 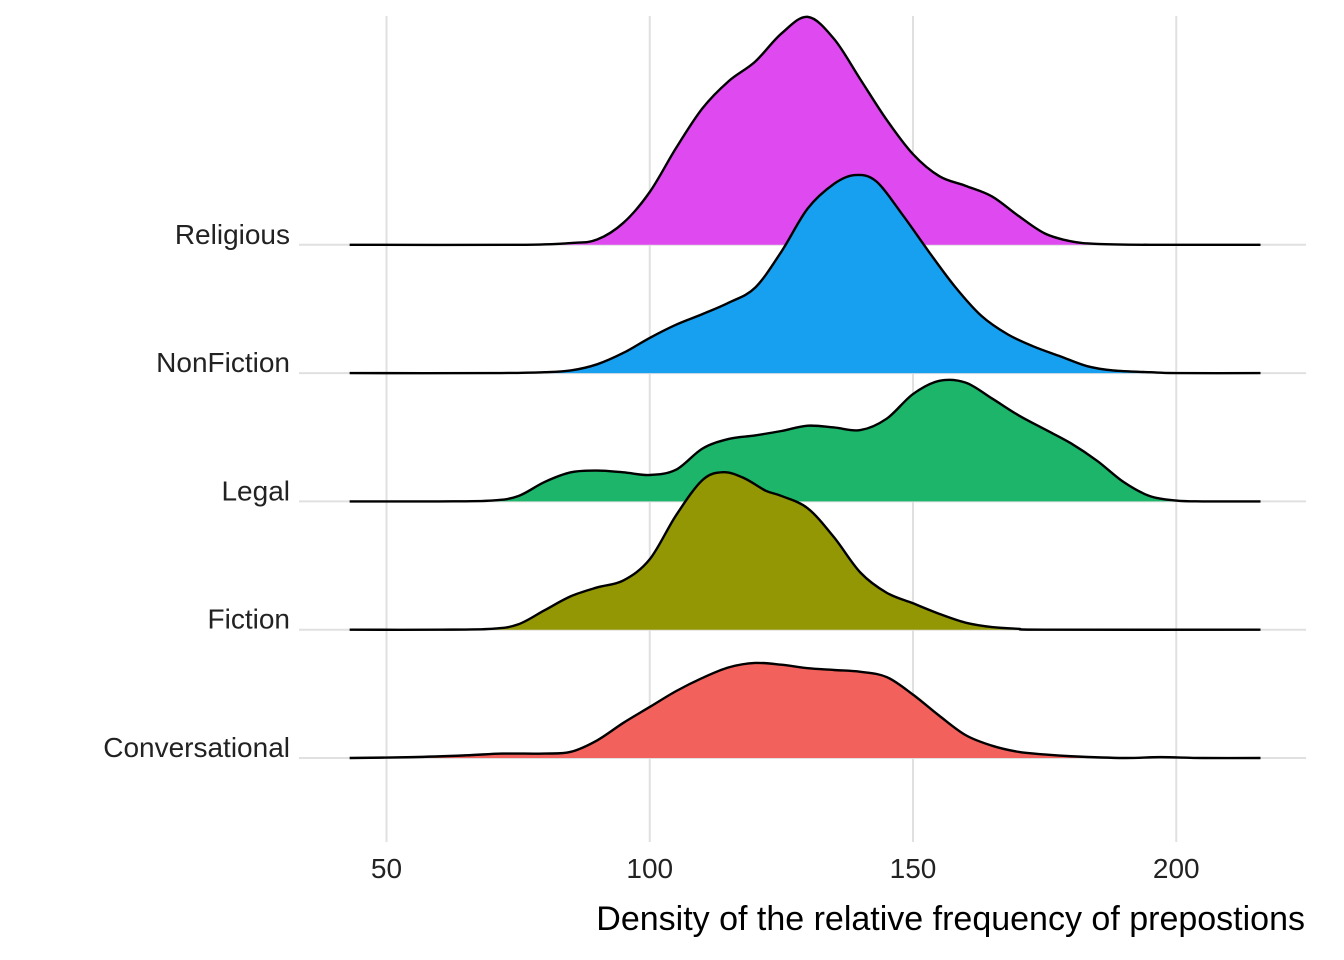 What do you see at coordinates (386, 868) in the screenshot?
I see `x-tick-label-50: 50` at bounding box center [386, 868].